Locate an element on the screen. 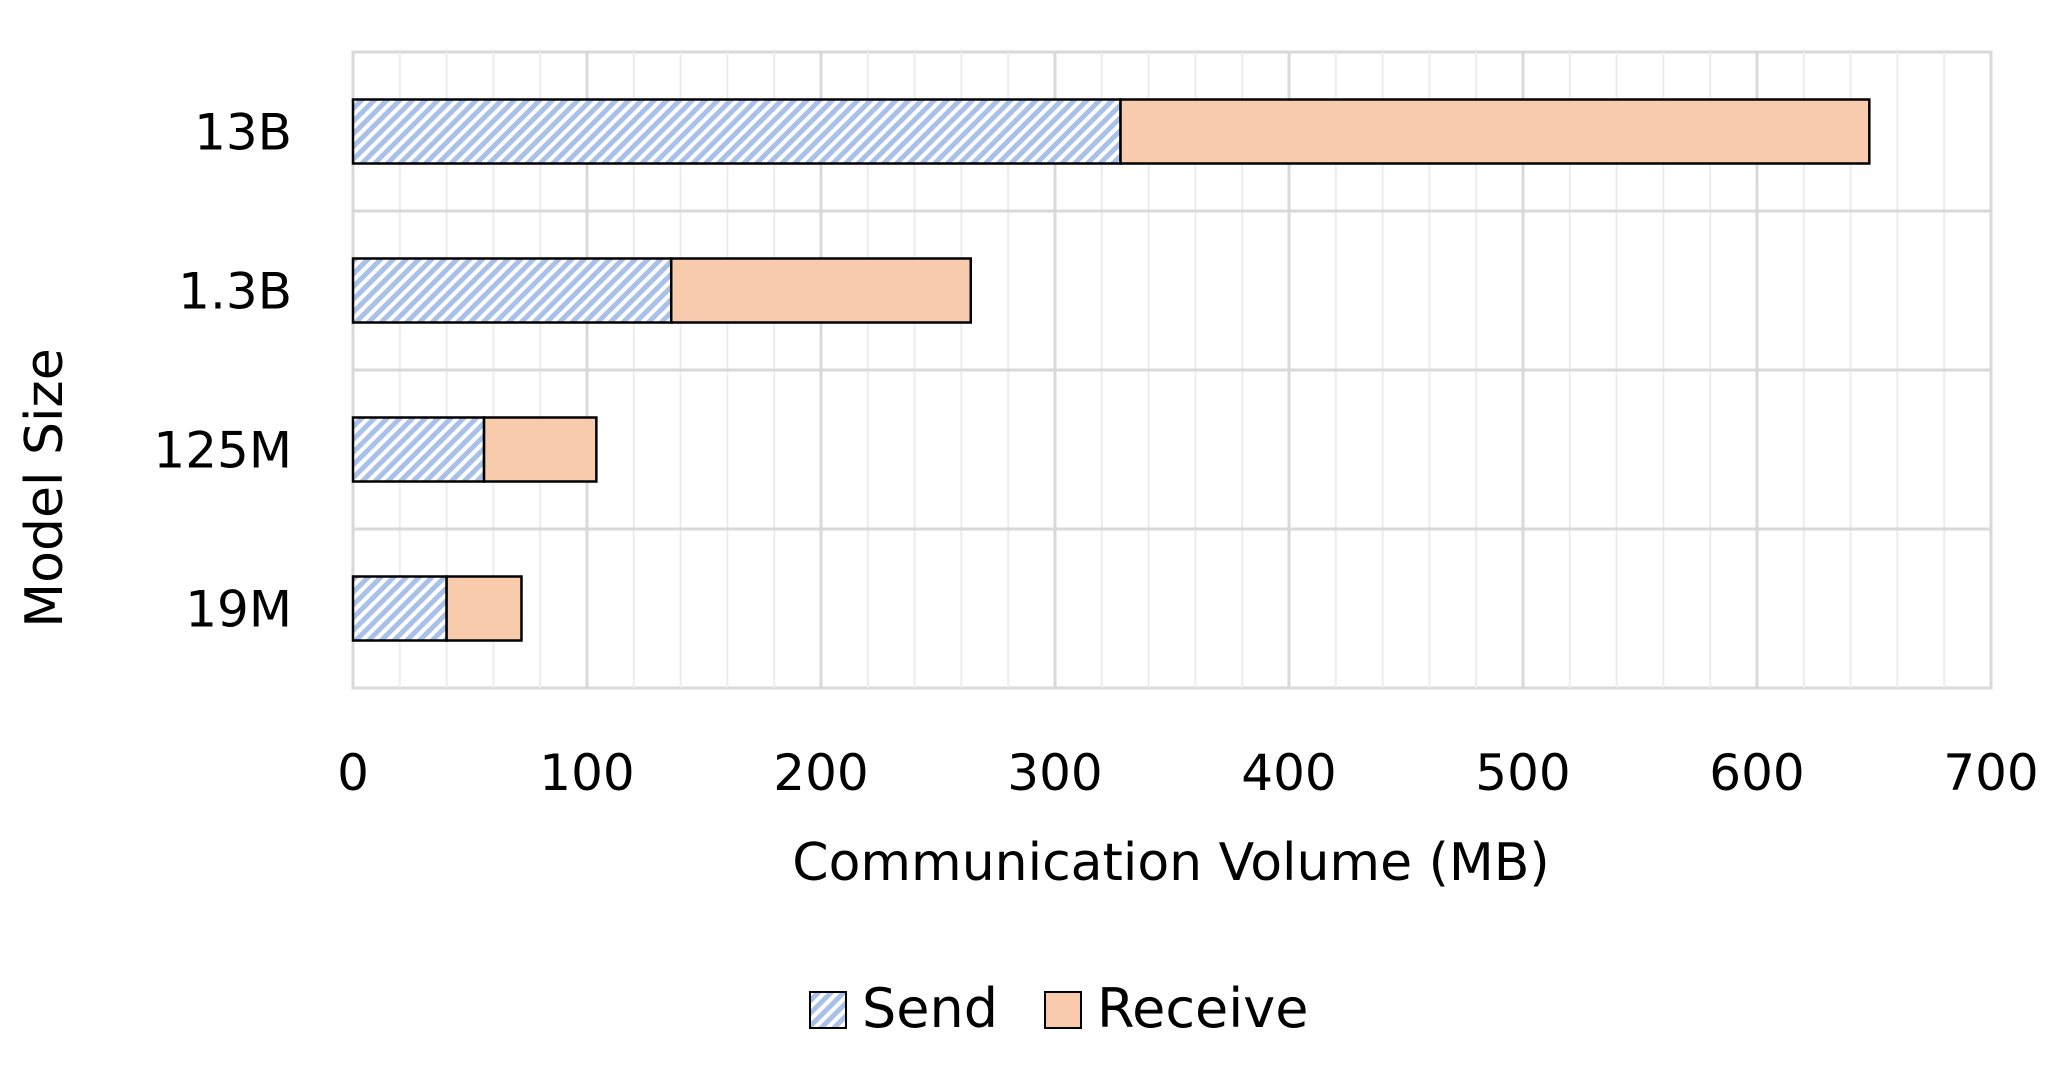 The height and width of the screenshot is (1082, 2069). x-tick-label: 300 is located at coordinates (1054, 773).